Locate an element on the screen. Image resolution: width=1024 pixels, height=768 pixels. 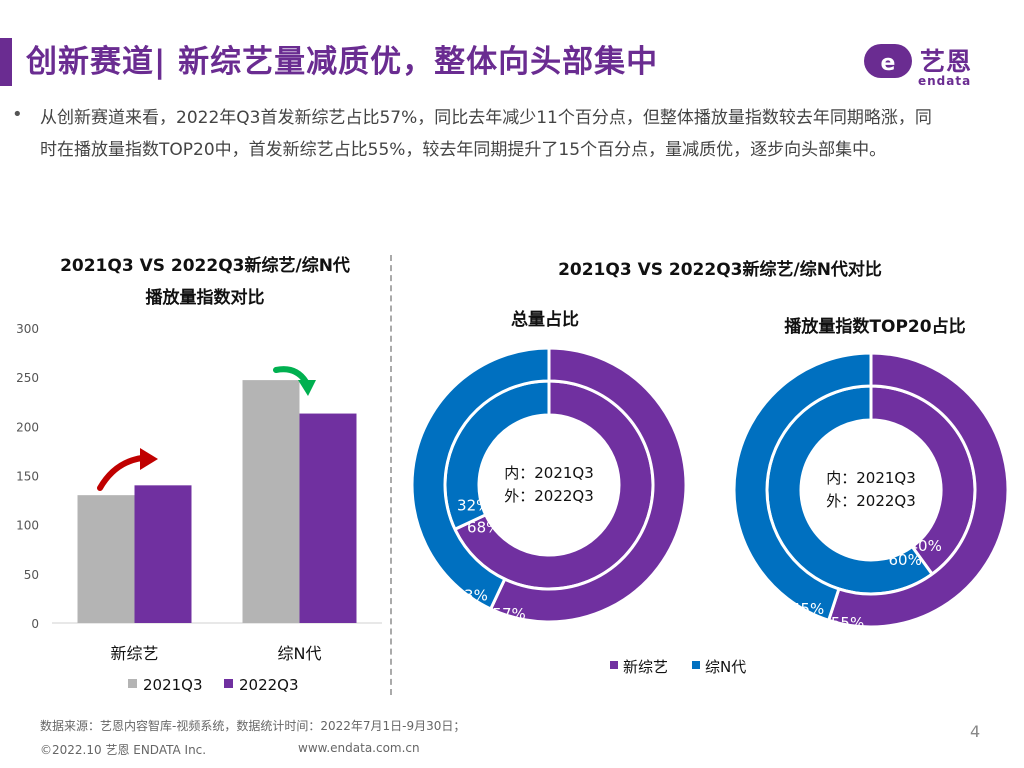
donut0-center-inner: 内：2021Q3 is located at coordinates (549, 473).